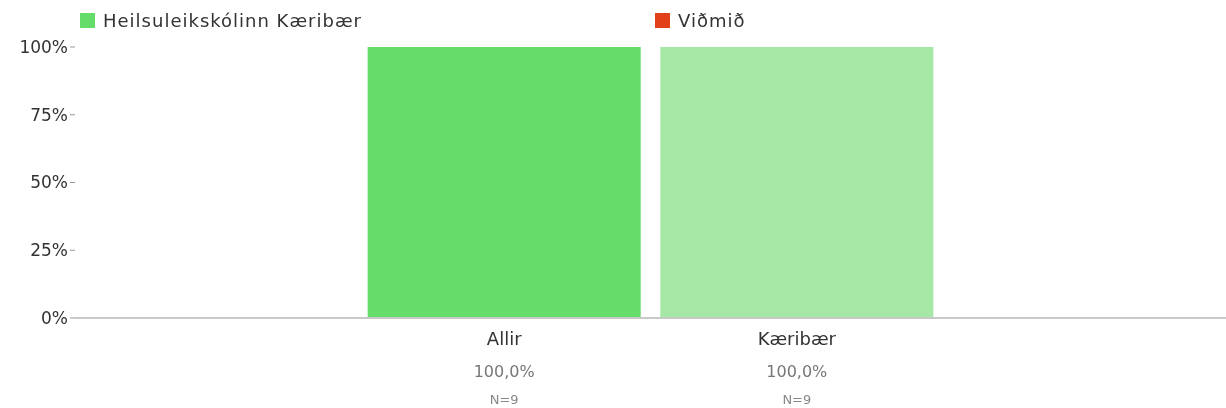 This screenshot has width=1226, height=408. What do you see at coordinates (49, 114) in the screenshot?
I see `y-tick-label: 75%` at bounding box center [49, 114].